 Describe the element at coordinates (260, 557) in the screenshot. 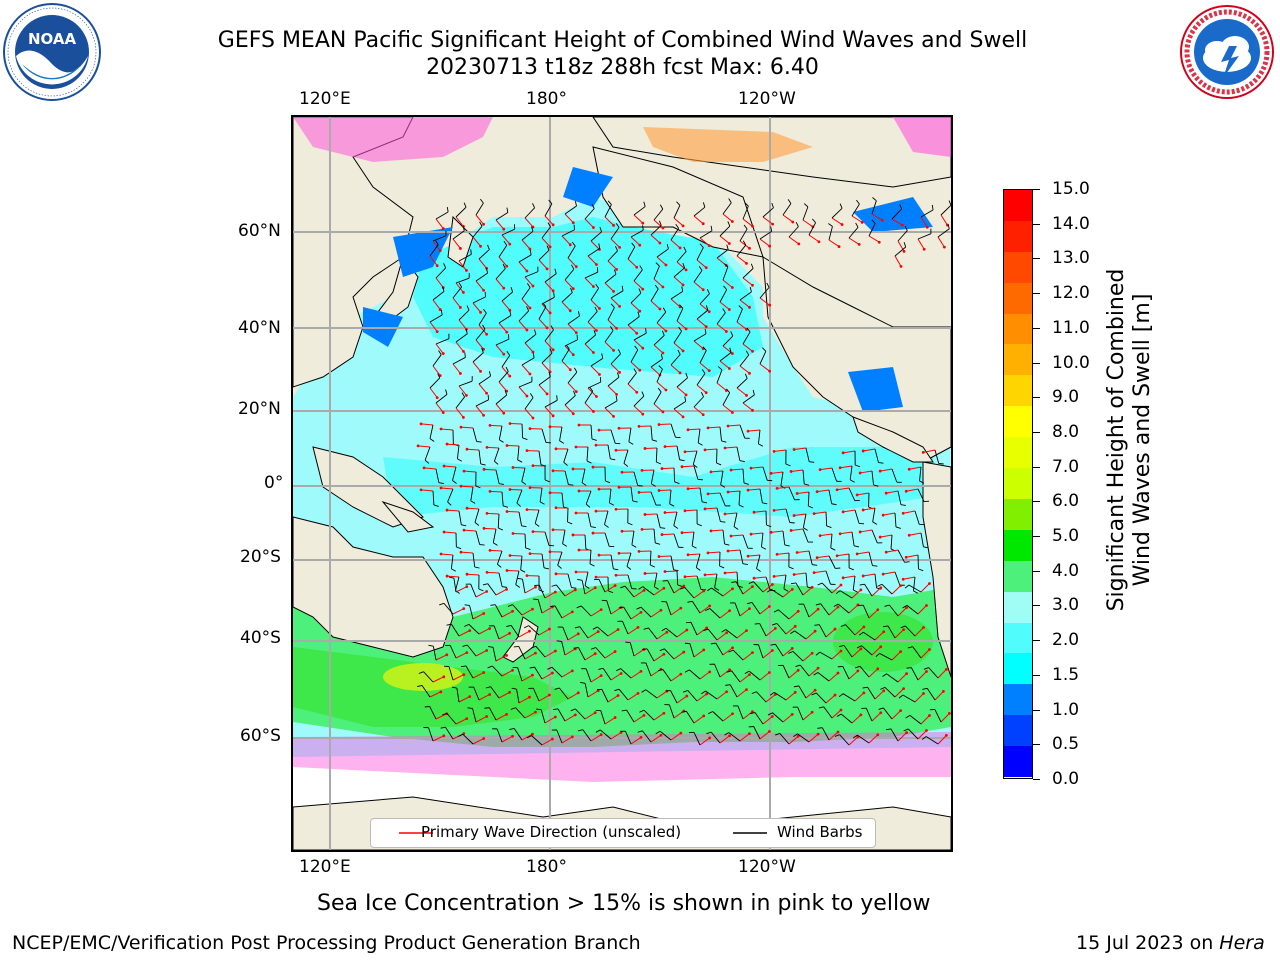

I see `lat-label-20s: 20°S` at that location.